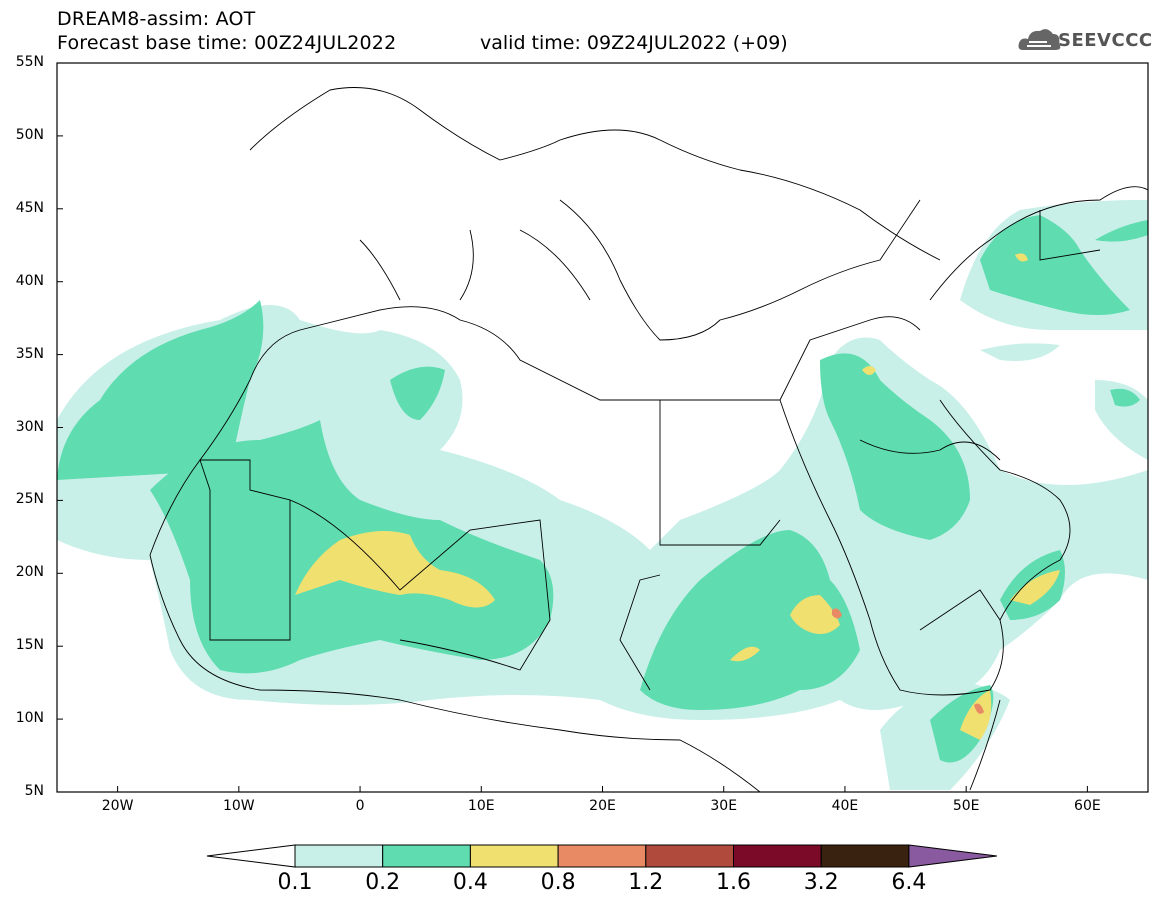 The width and height of the screenshot is (1165, 905). What do you see at coordinates (845, 806) in the screenshot?
I see `lon-label: 40E` at bounding box center [845, 806].